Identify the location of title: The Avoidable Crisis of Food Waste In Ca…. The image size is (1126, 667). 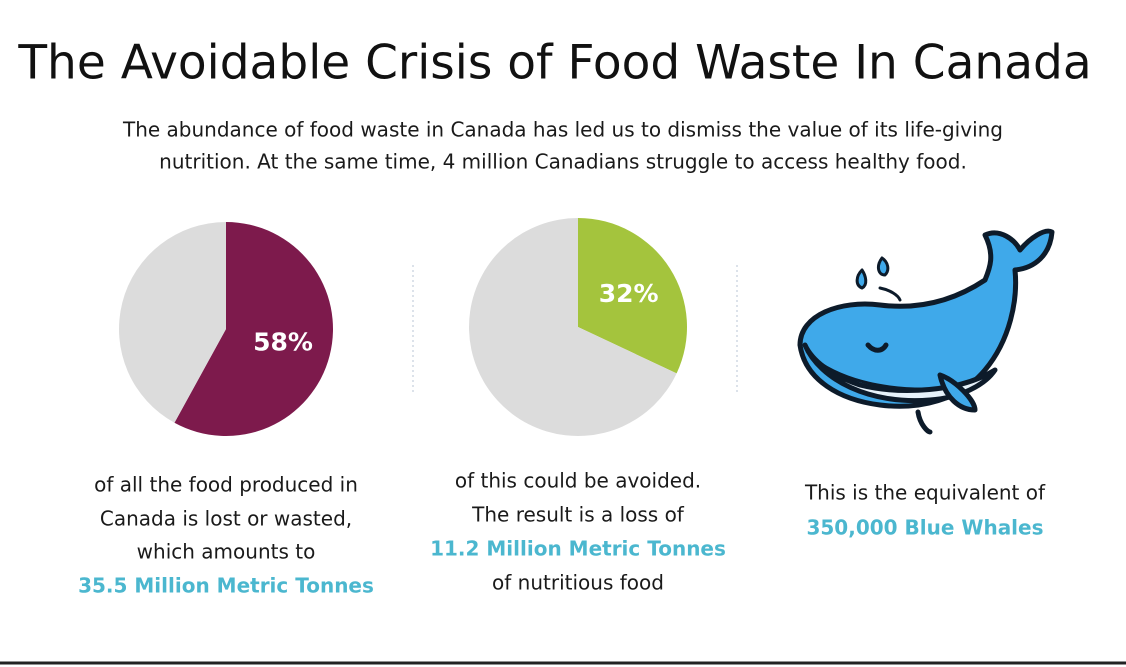
(554, 63).